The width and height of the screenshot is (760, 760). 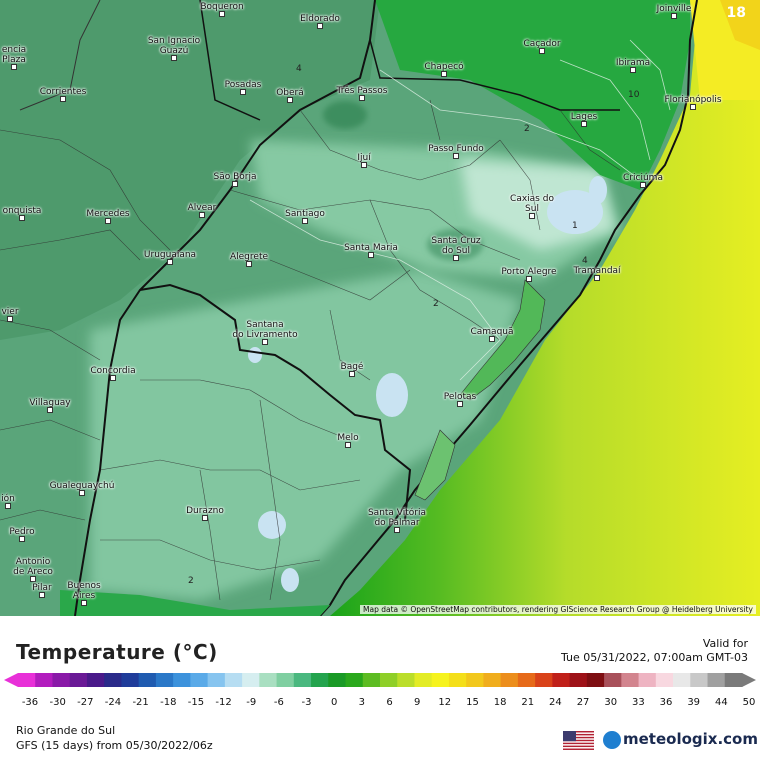 What do you see at coordinates (690, 739) in the screenshot?
I see `brand-logo: meteologix.com` at bounding box center [690, 739].